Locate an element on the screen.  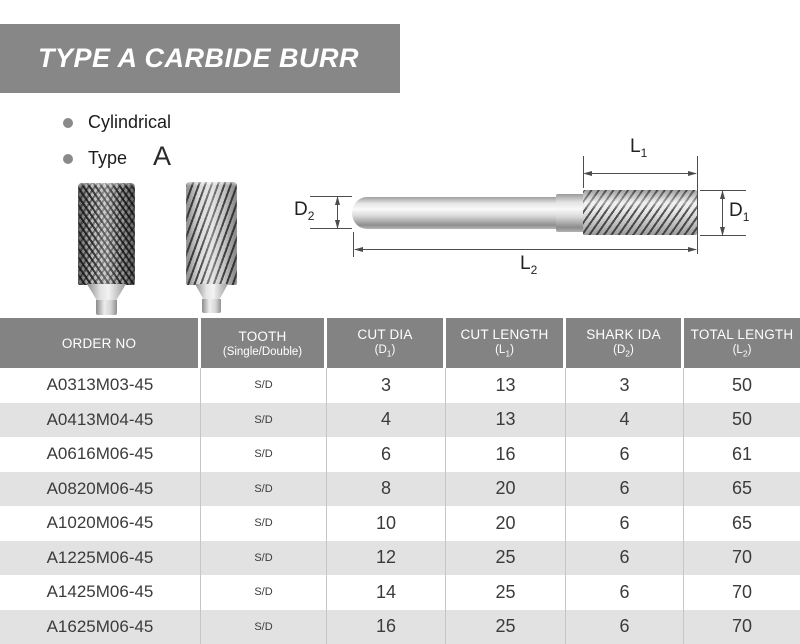
column-header-cut-dia: CUT DIA (D1) is located at coordinates (386, 343).